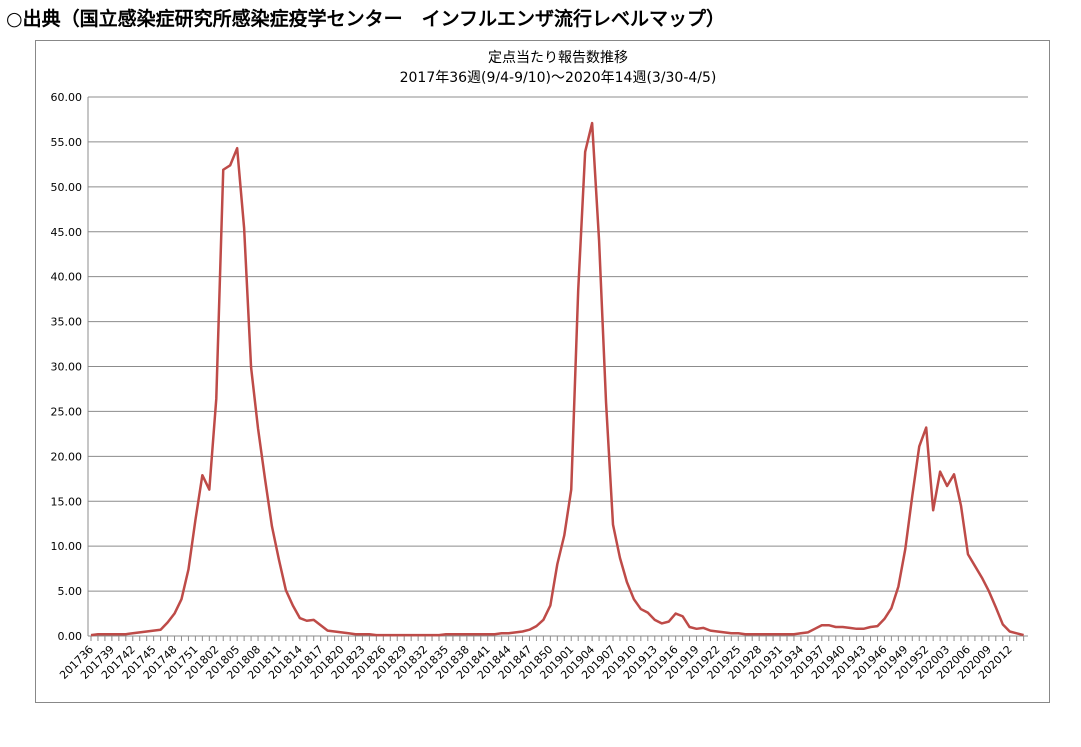 The height and width of the screenshot is (747, 1081). Describe the element at coordinates (67, 277) in the screenshot. I see `y-tick-label: 40.00` at that location.